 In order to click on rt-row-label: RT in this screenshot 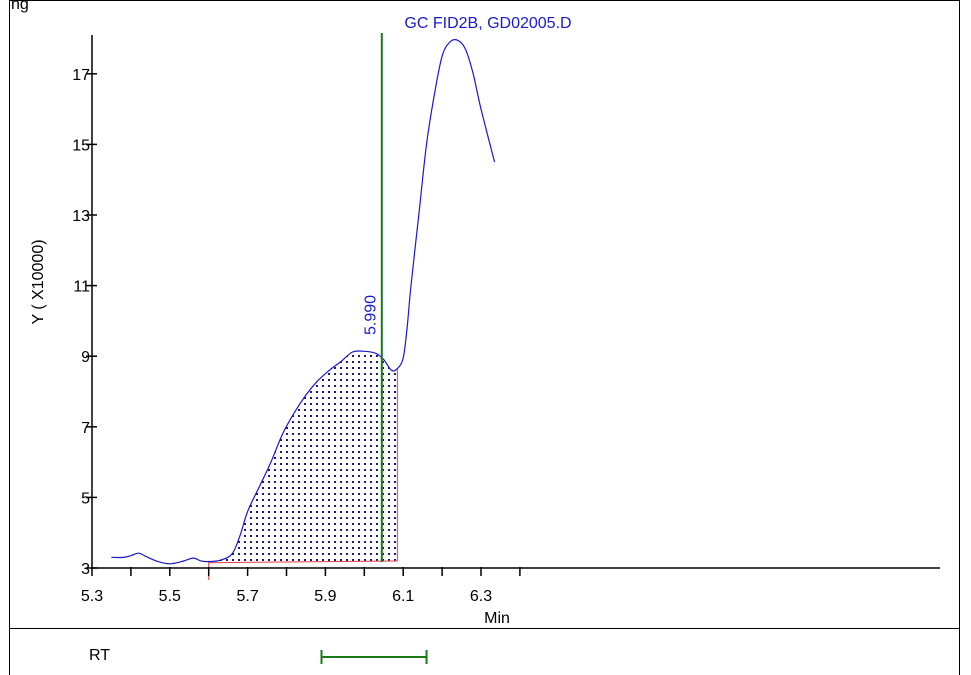, I will do `click(99, 655)`.